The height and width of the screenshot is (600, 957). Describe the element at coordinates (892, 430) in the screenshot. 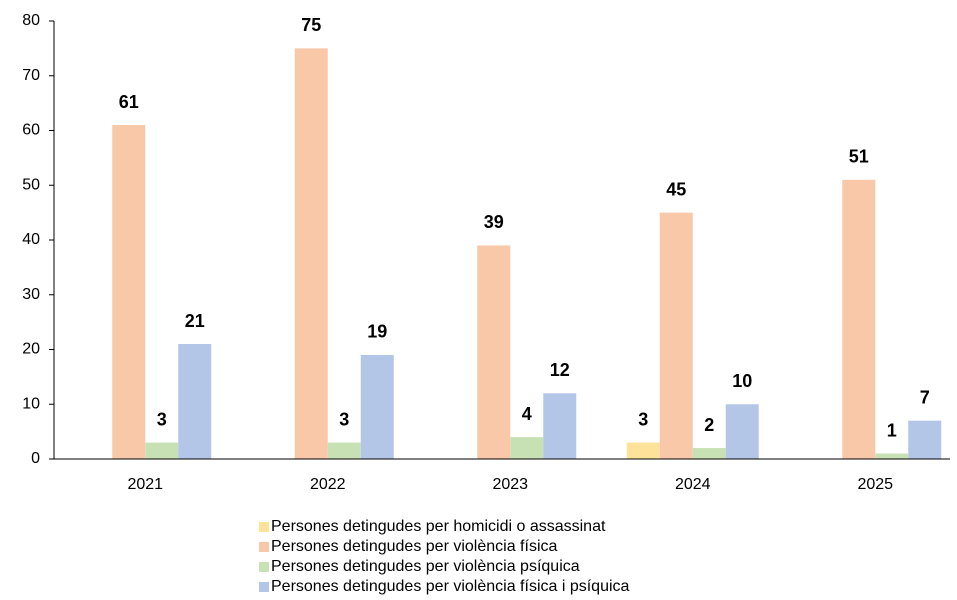

I see `value-label: 1` at that location.